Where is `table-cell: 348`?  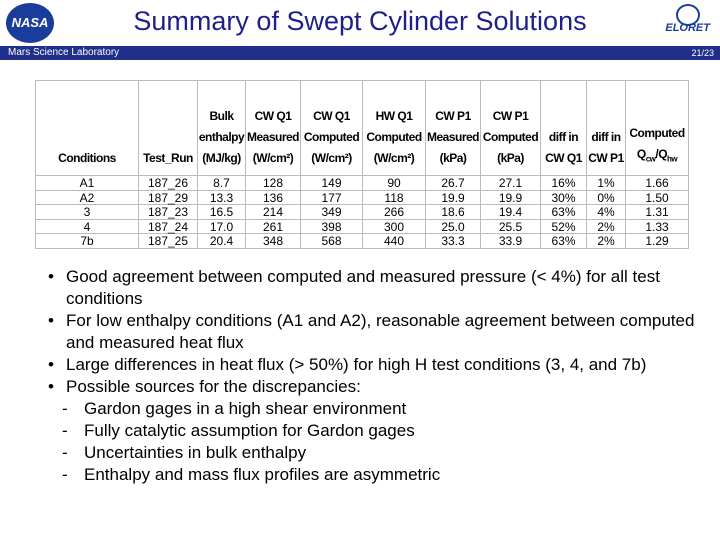 table-cell: 348 is located at coordinates (273, 241).